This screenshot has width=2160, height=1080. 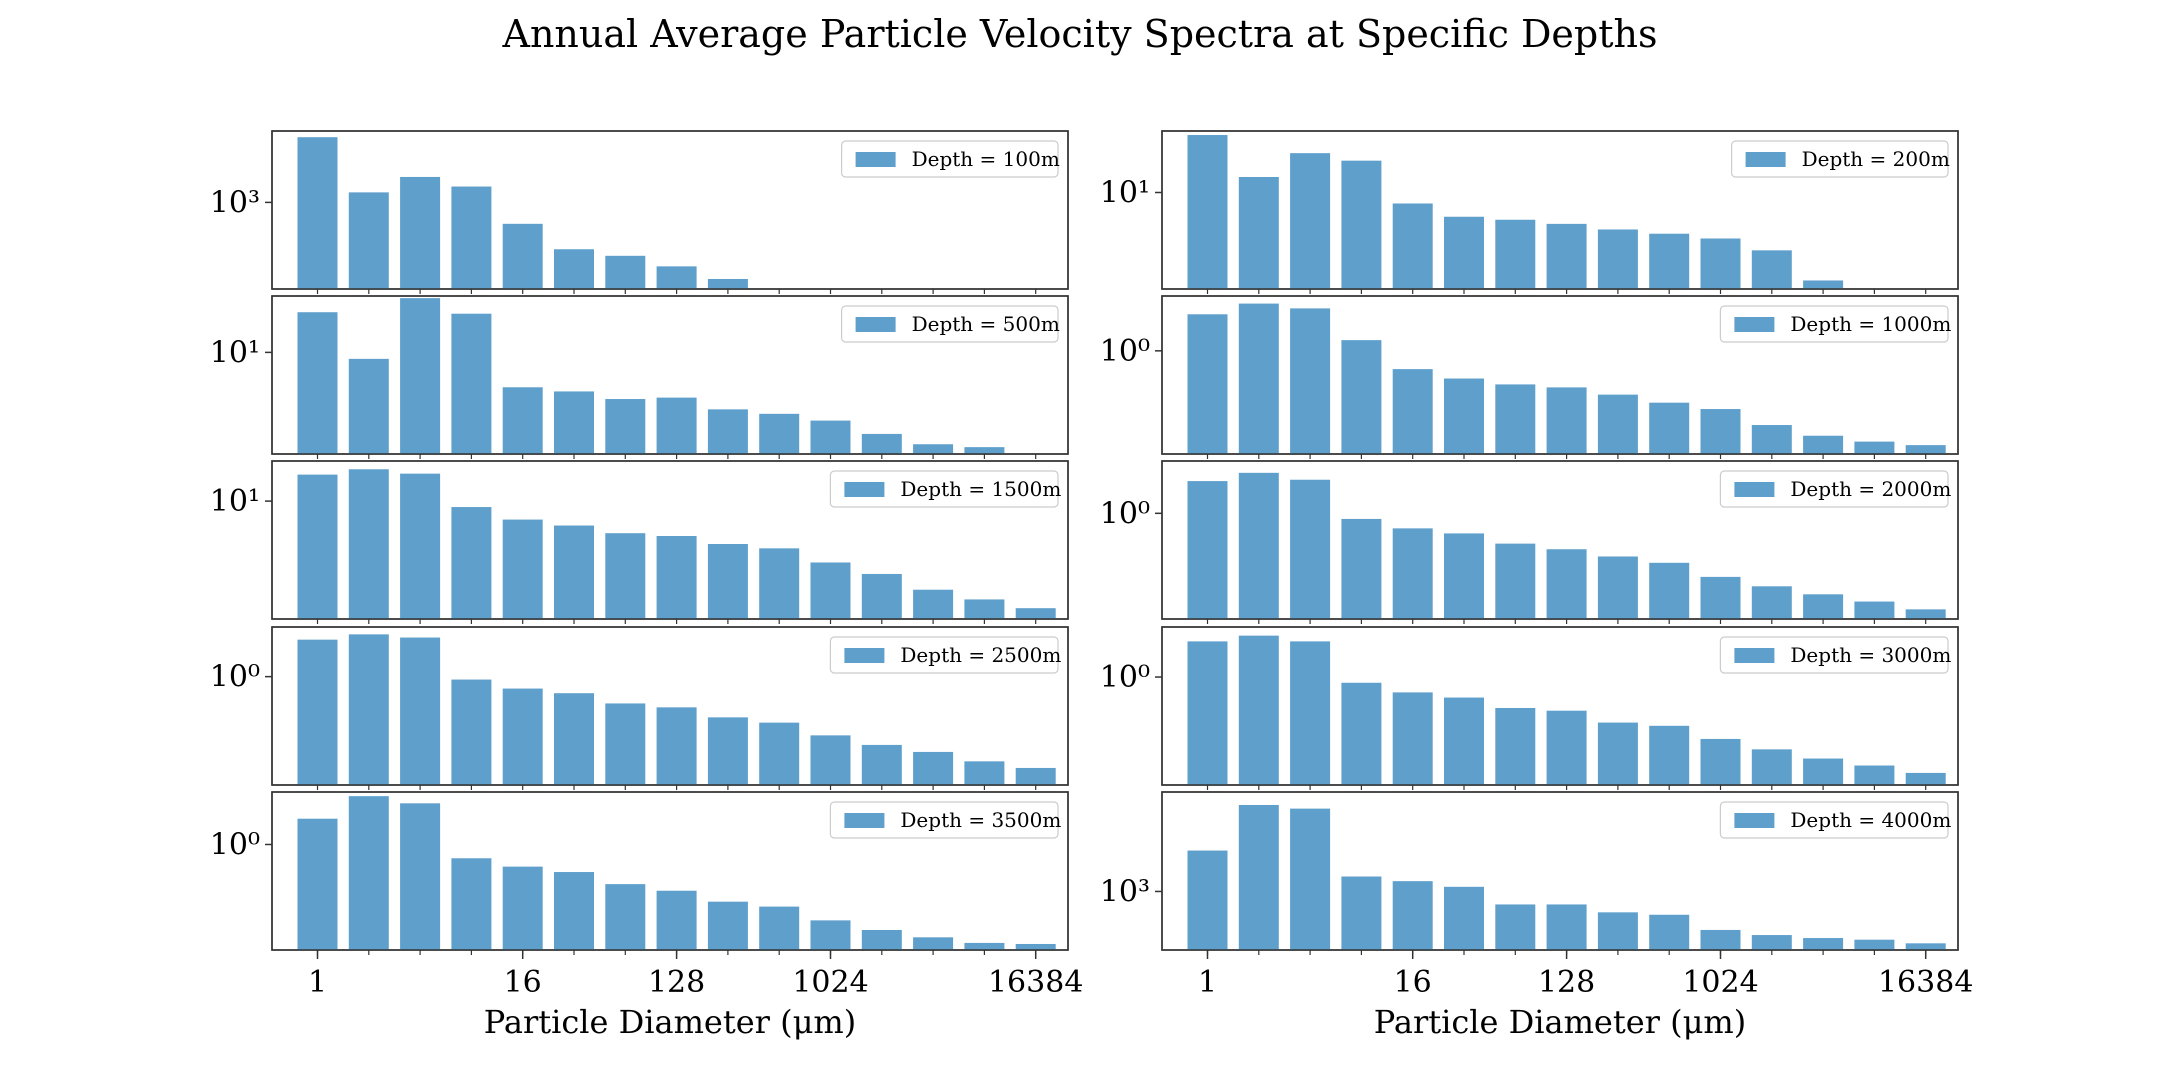 What do you see at coordinates (523, 982) in the screenshot?
I see `x-tick-label: 16` at bounding box center [523, 982].